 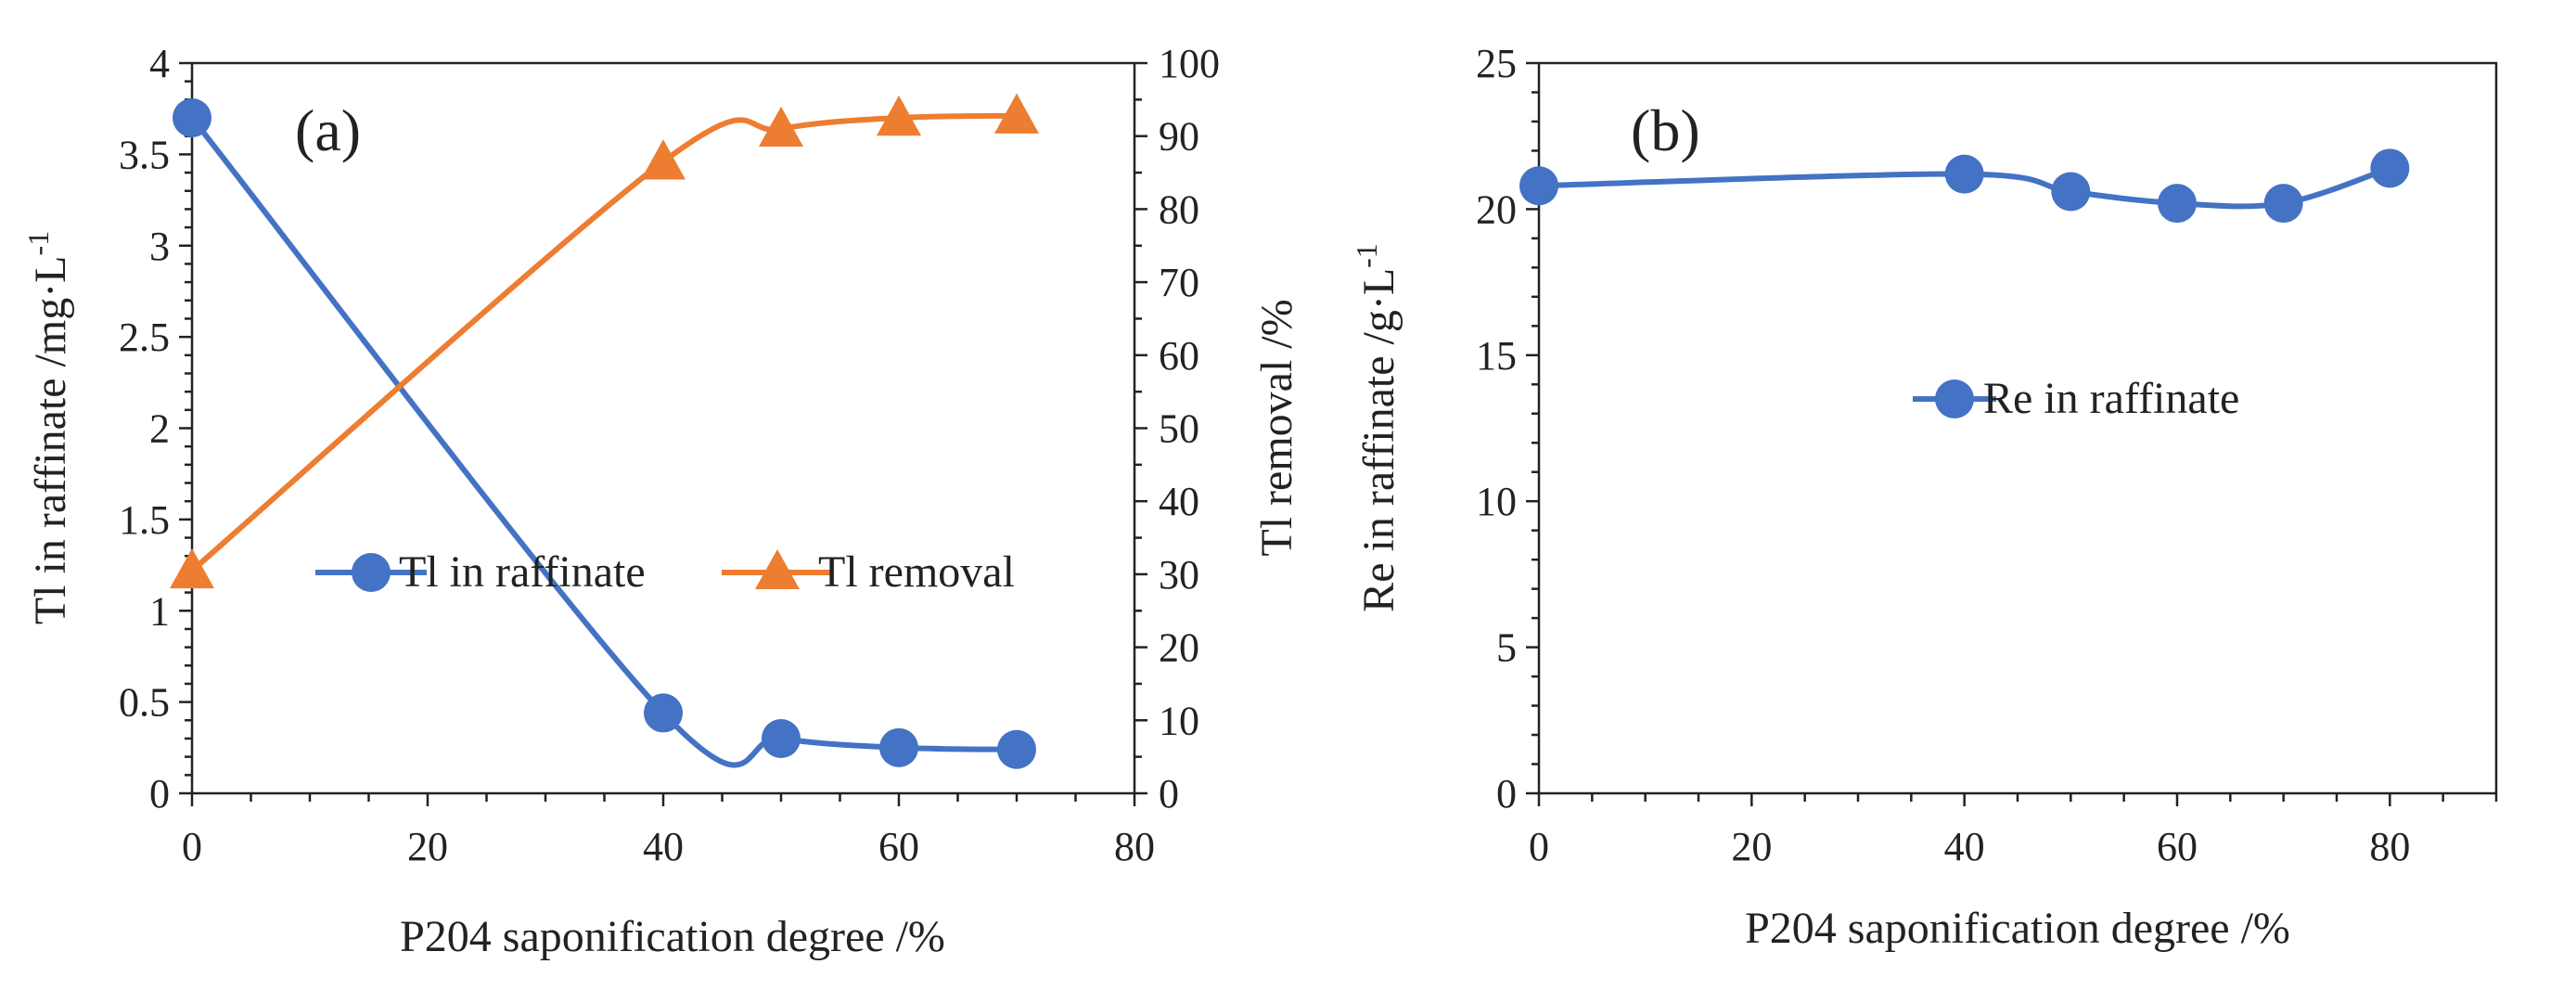 I want to click on panel-a-y2-tick-label: 20, so click(x=1179, y=648).